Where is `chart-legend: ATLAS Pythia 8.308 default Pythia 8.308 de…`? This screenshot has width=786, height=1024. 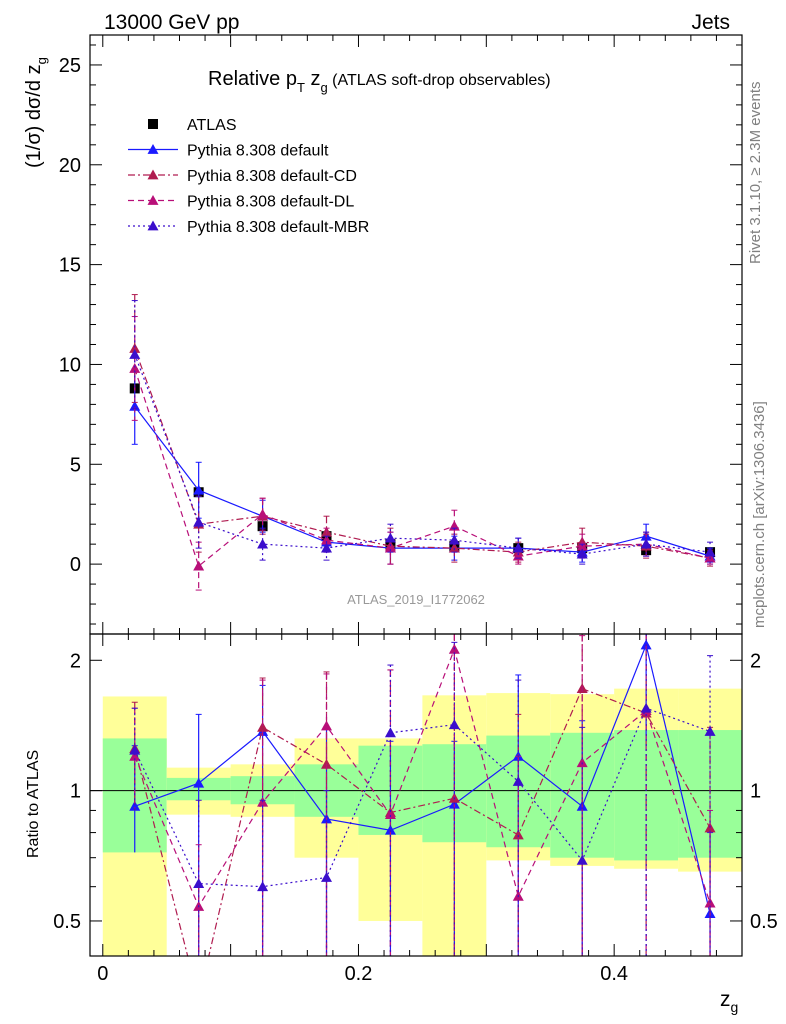
chart-legend: ATLAS Pythia 8.308 default Pythia 8.308 de… is located at coordinates (248, 176).